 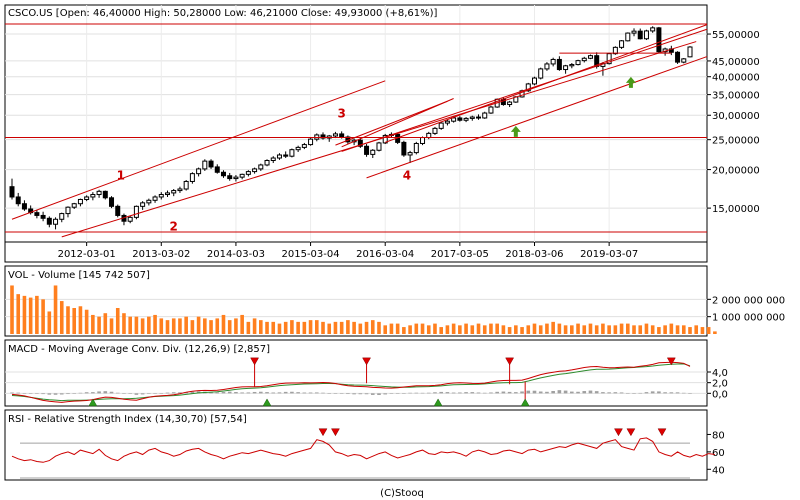 I want to click on rsi-tick-label: 80, so click(x=718, y=435).